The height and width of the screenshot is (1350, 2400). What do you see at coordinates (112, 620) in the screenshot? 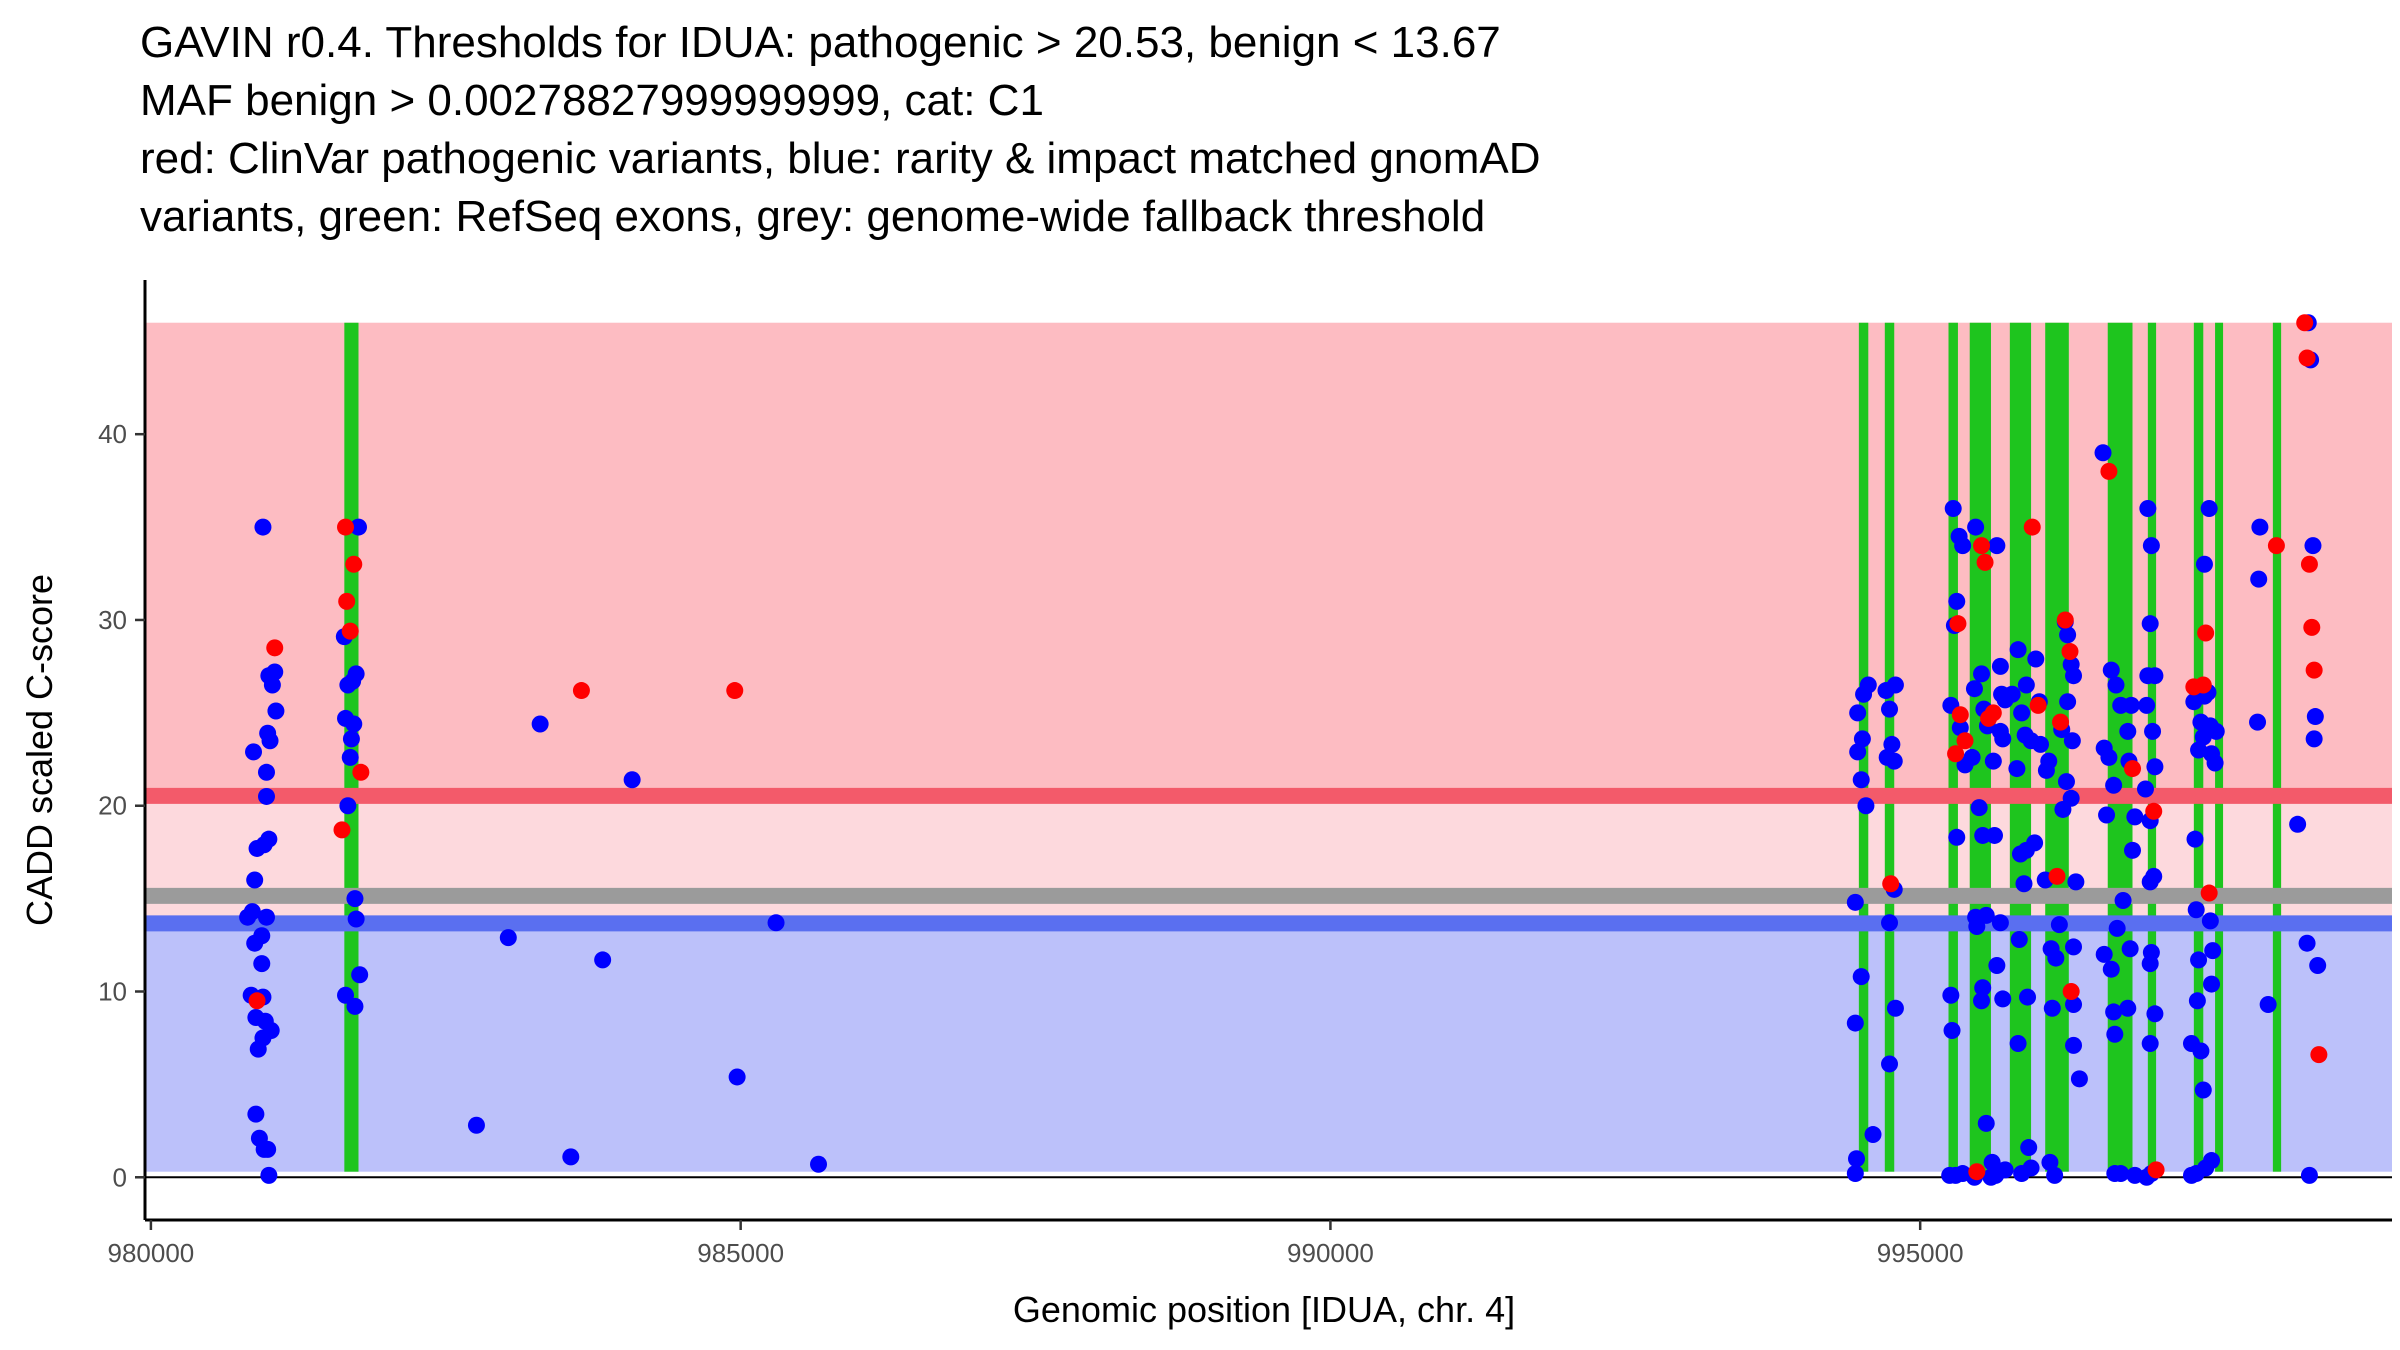
I see `y-tick-label-4: 30` at bounding box center [112, 620].